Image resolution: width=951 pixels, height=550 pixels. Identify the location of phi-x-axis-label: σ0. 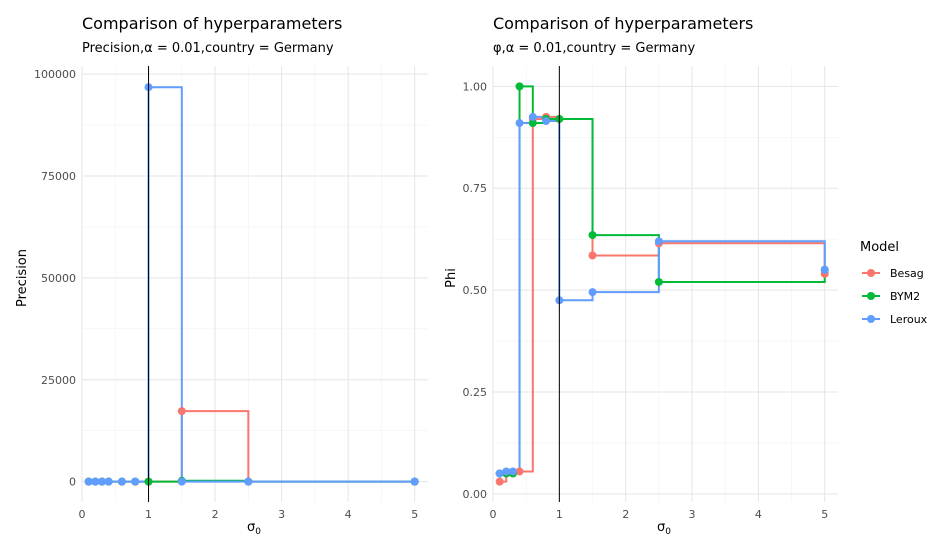
(664, 528).